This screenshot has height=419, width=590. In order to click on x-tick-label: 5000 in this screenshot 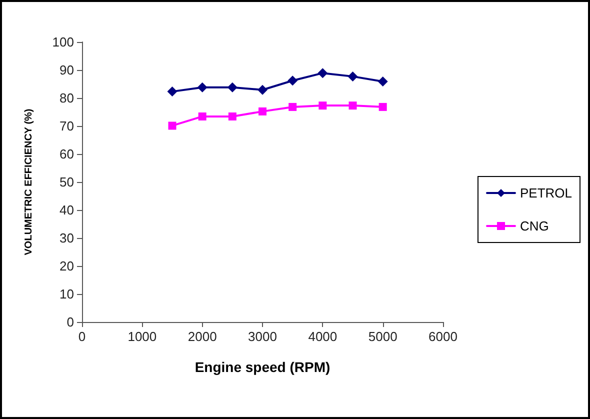, I will do `click(383, 336)`.